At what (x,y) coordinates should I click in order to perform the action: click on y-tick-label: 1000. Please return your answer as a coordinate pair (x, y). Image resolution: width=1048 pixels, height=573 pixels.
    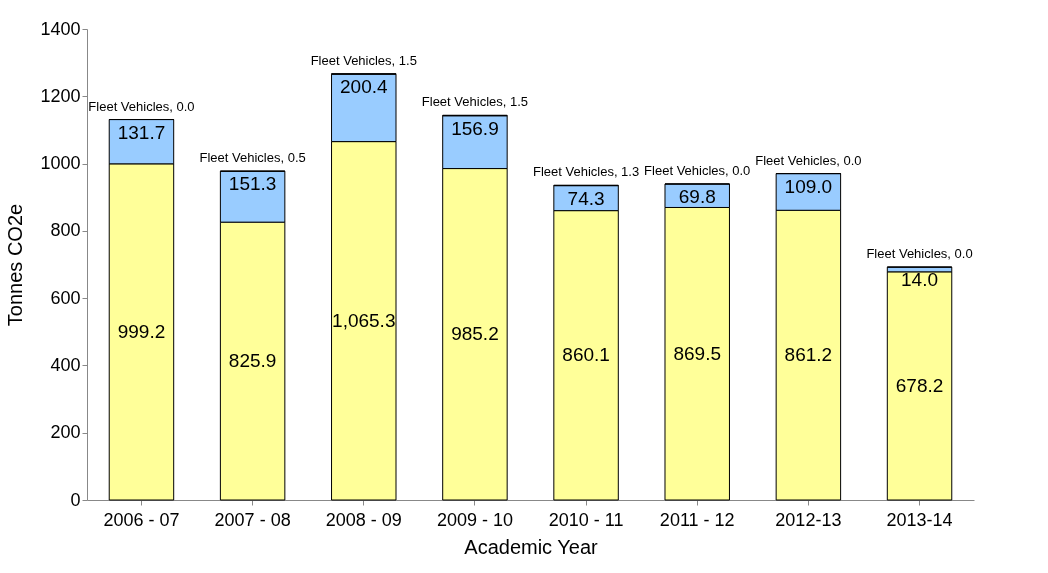
    Looking at the image, I should click on (60, 163).